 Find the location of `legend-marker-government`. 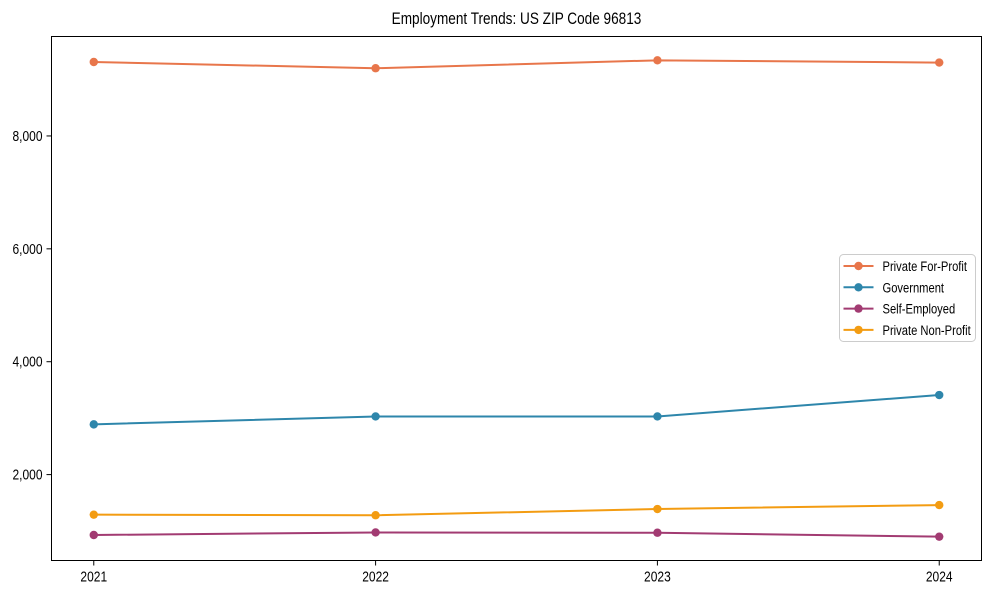

legend-marker-government is located at coordinates (858, 287).